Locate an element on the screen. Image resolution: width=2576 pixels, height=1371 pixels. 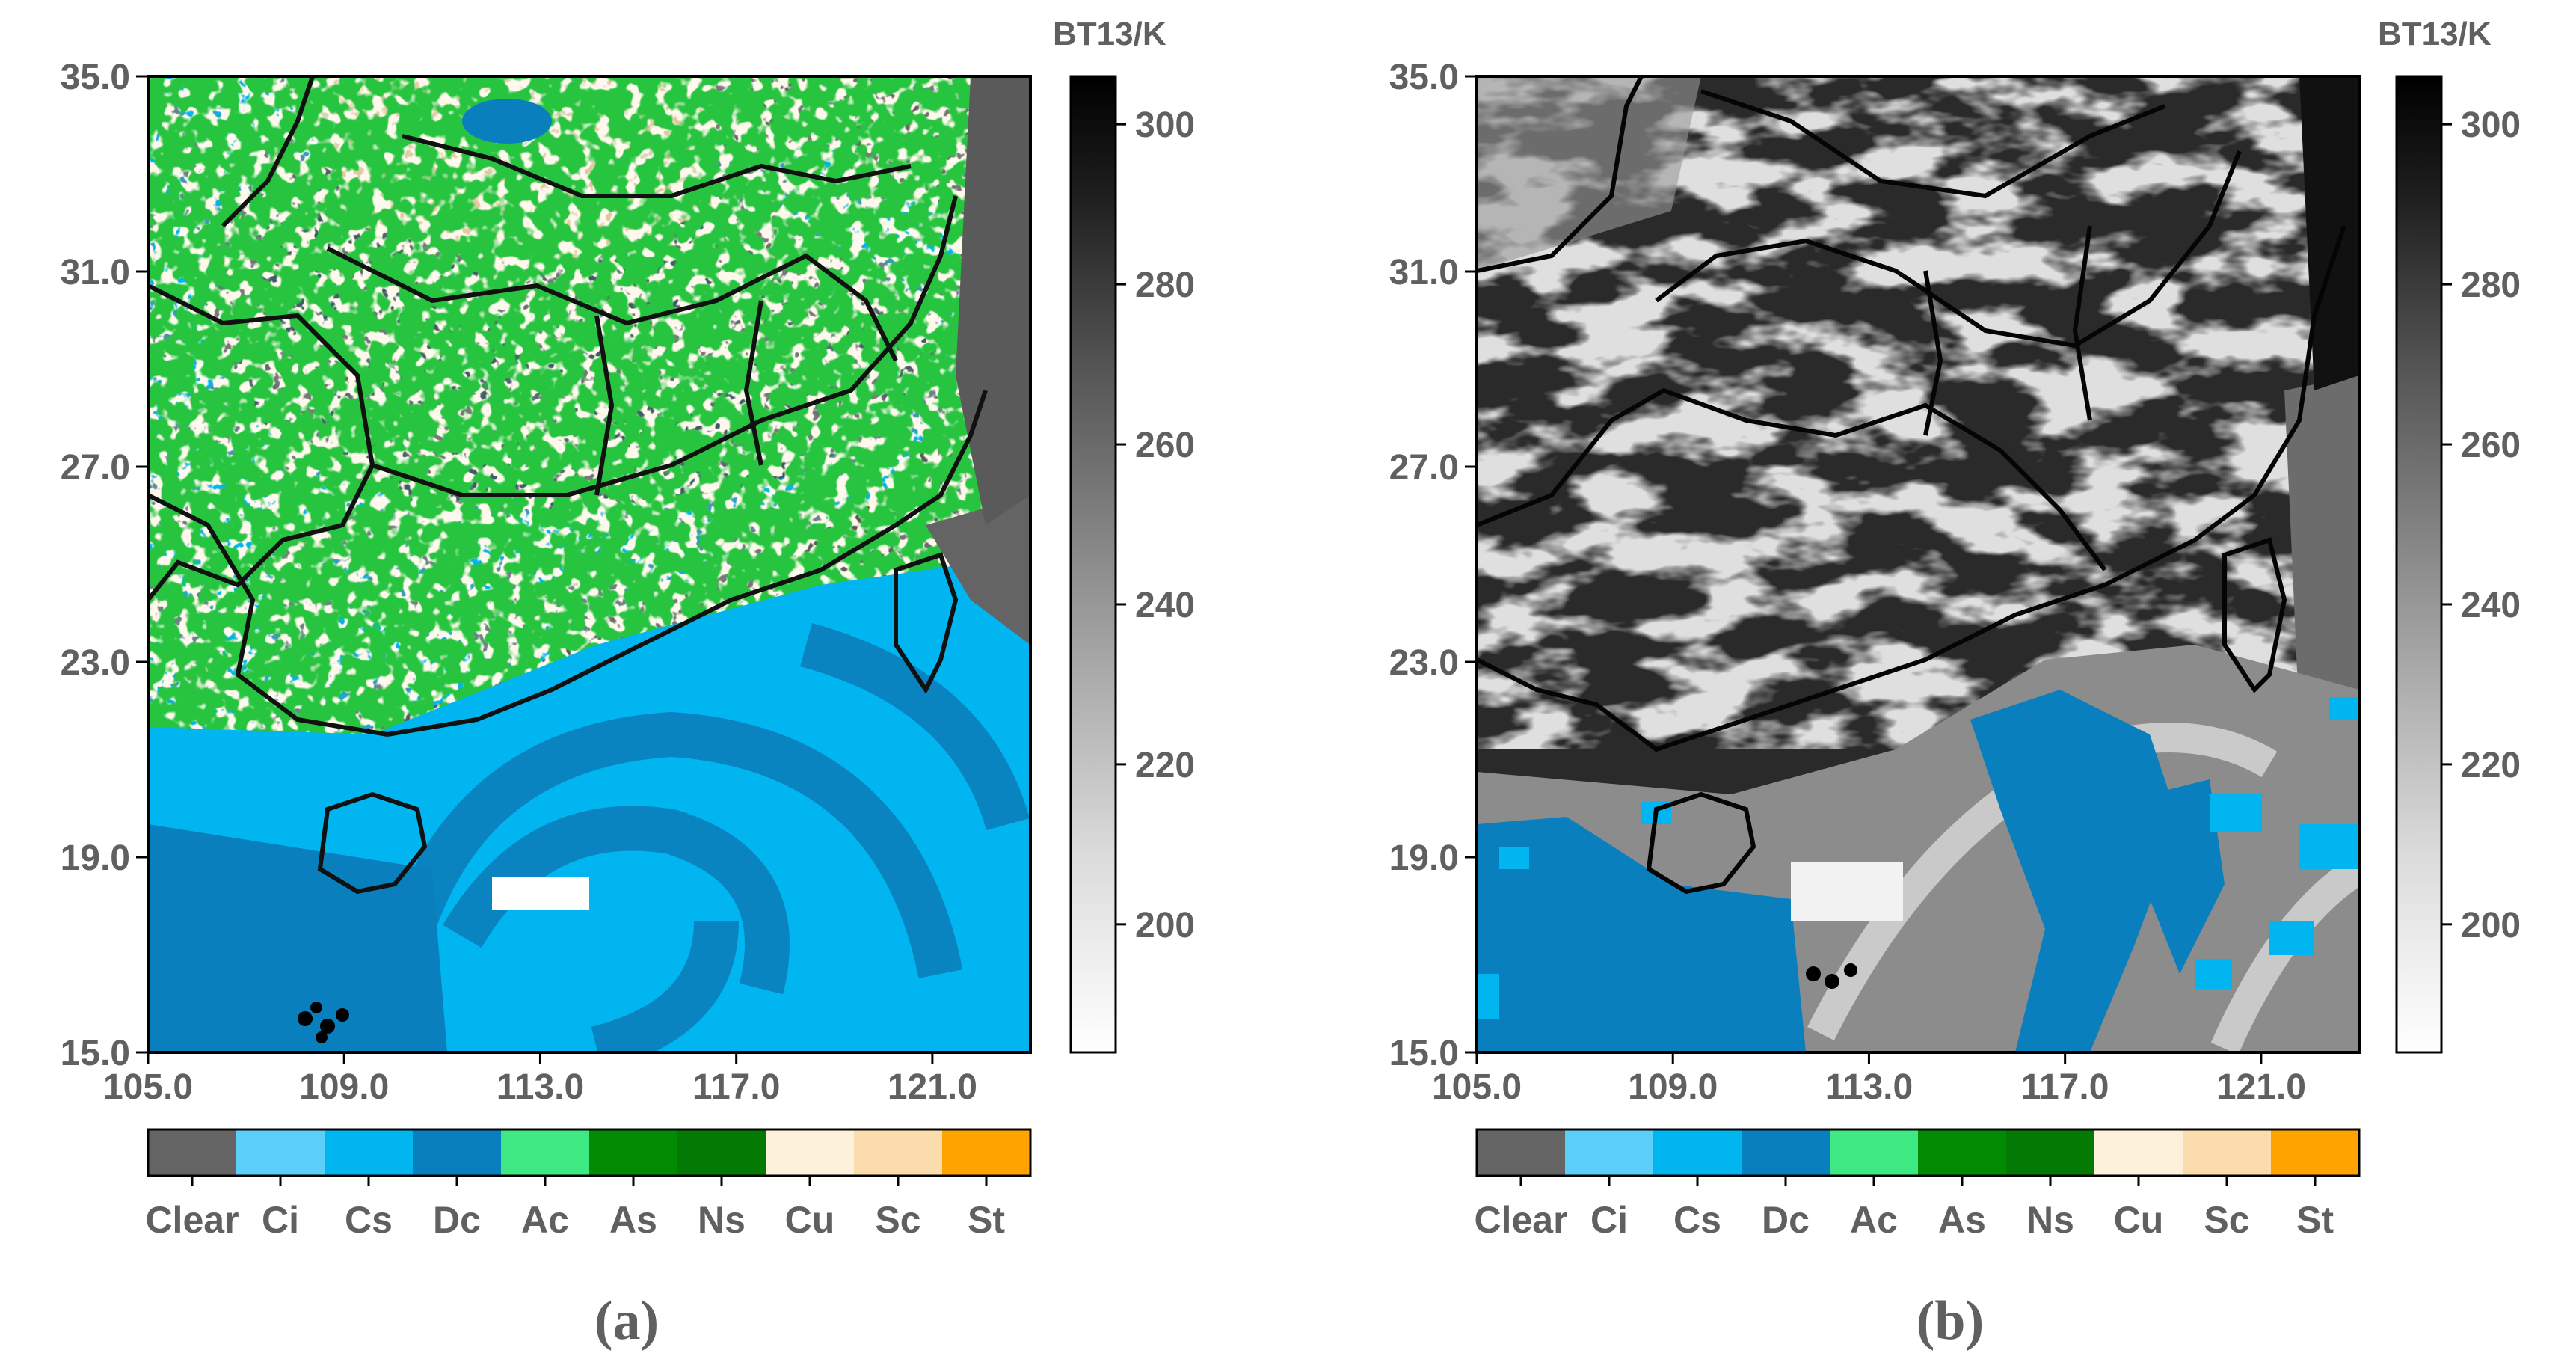
panel-a-label: (a) is located at coordinates (626, 1321).